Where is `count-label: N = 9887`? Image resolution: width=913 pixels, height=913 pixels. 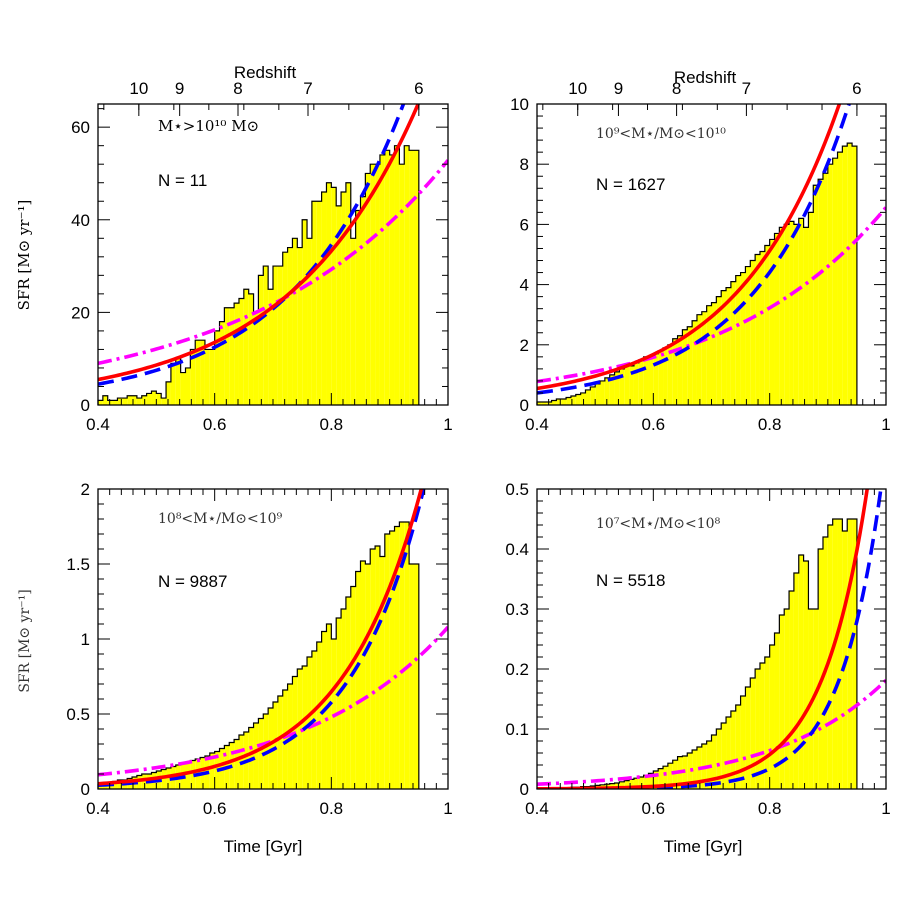
count-label: N = 9887 is located at coordinates (192, 581).